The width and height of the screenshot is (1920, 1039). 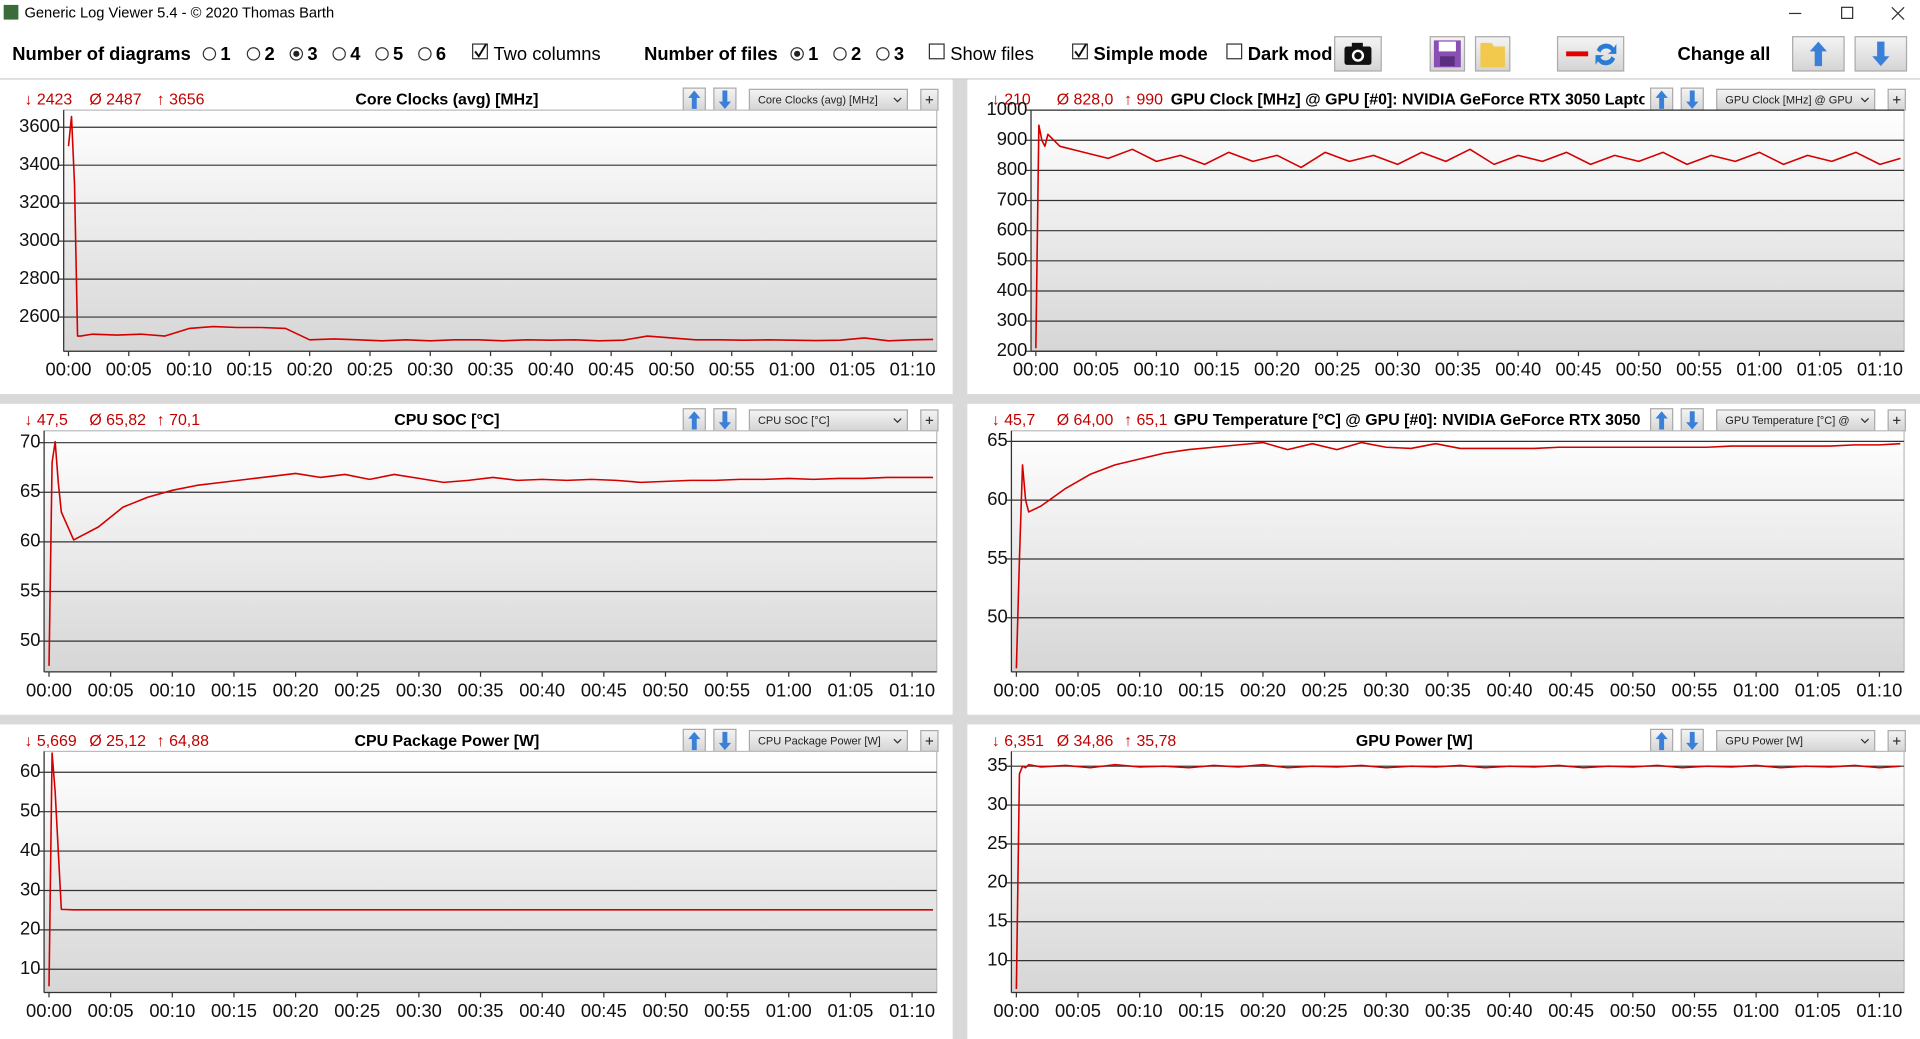 What do you see at coordinates (1881, 54) in the screenshot?
I see `all-down-button` at bounding box center [1881, 54].